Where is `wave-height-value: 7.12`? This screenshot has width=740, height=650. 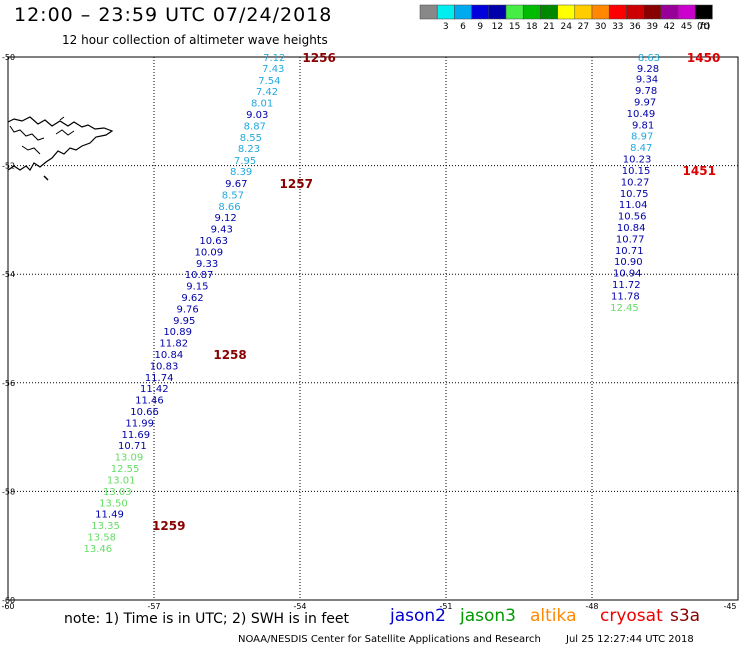
wave-height-value: 7.12 is located at coordinates (274, 58).